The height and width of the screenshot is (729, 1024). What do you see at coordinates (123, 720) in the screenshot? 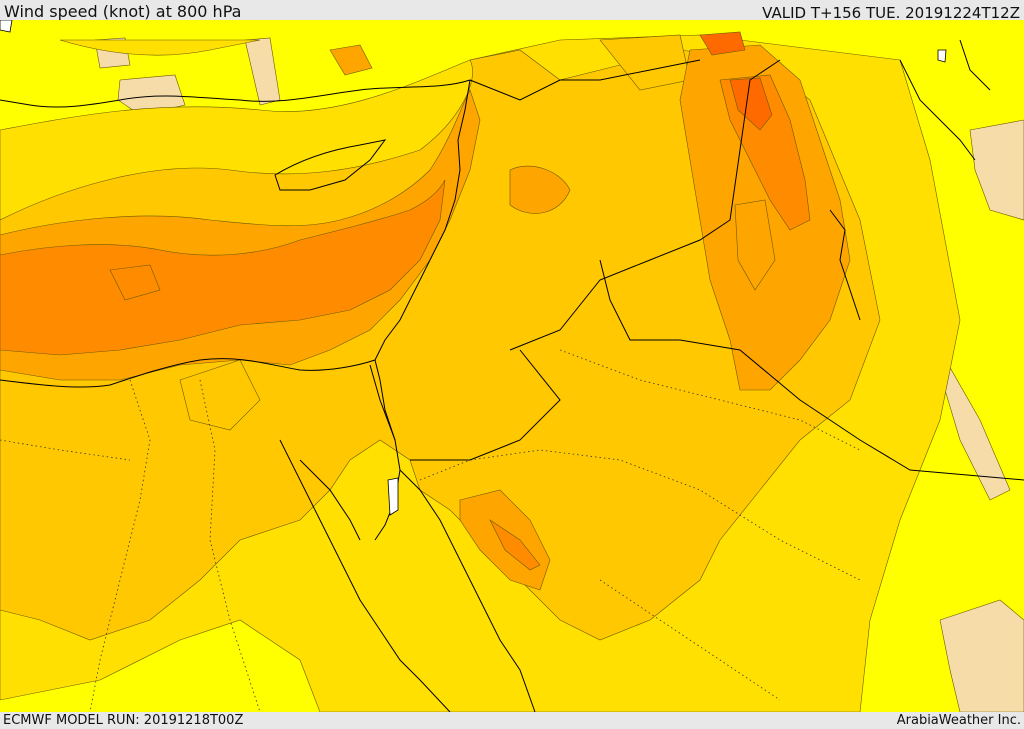
I see `model-run: ECMWF MODEL RUN: 20191218T00Z` at bounding box center [123, 720].